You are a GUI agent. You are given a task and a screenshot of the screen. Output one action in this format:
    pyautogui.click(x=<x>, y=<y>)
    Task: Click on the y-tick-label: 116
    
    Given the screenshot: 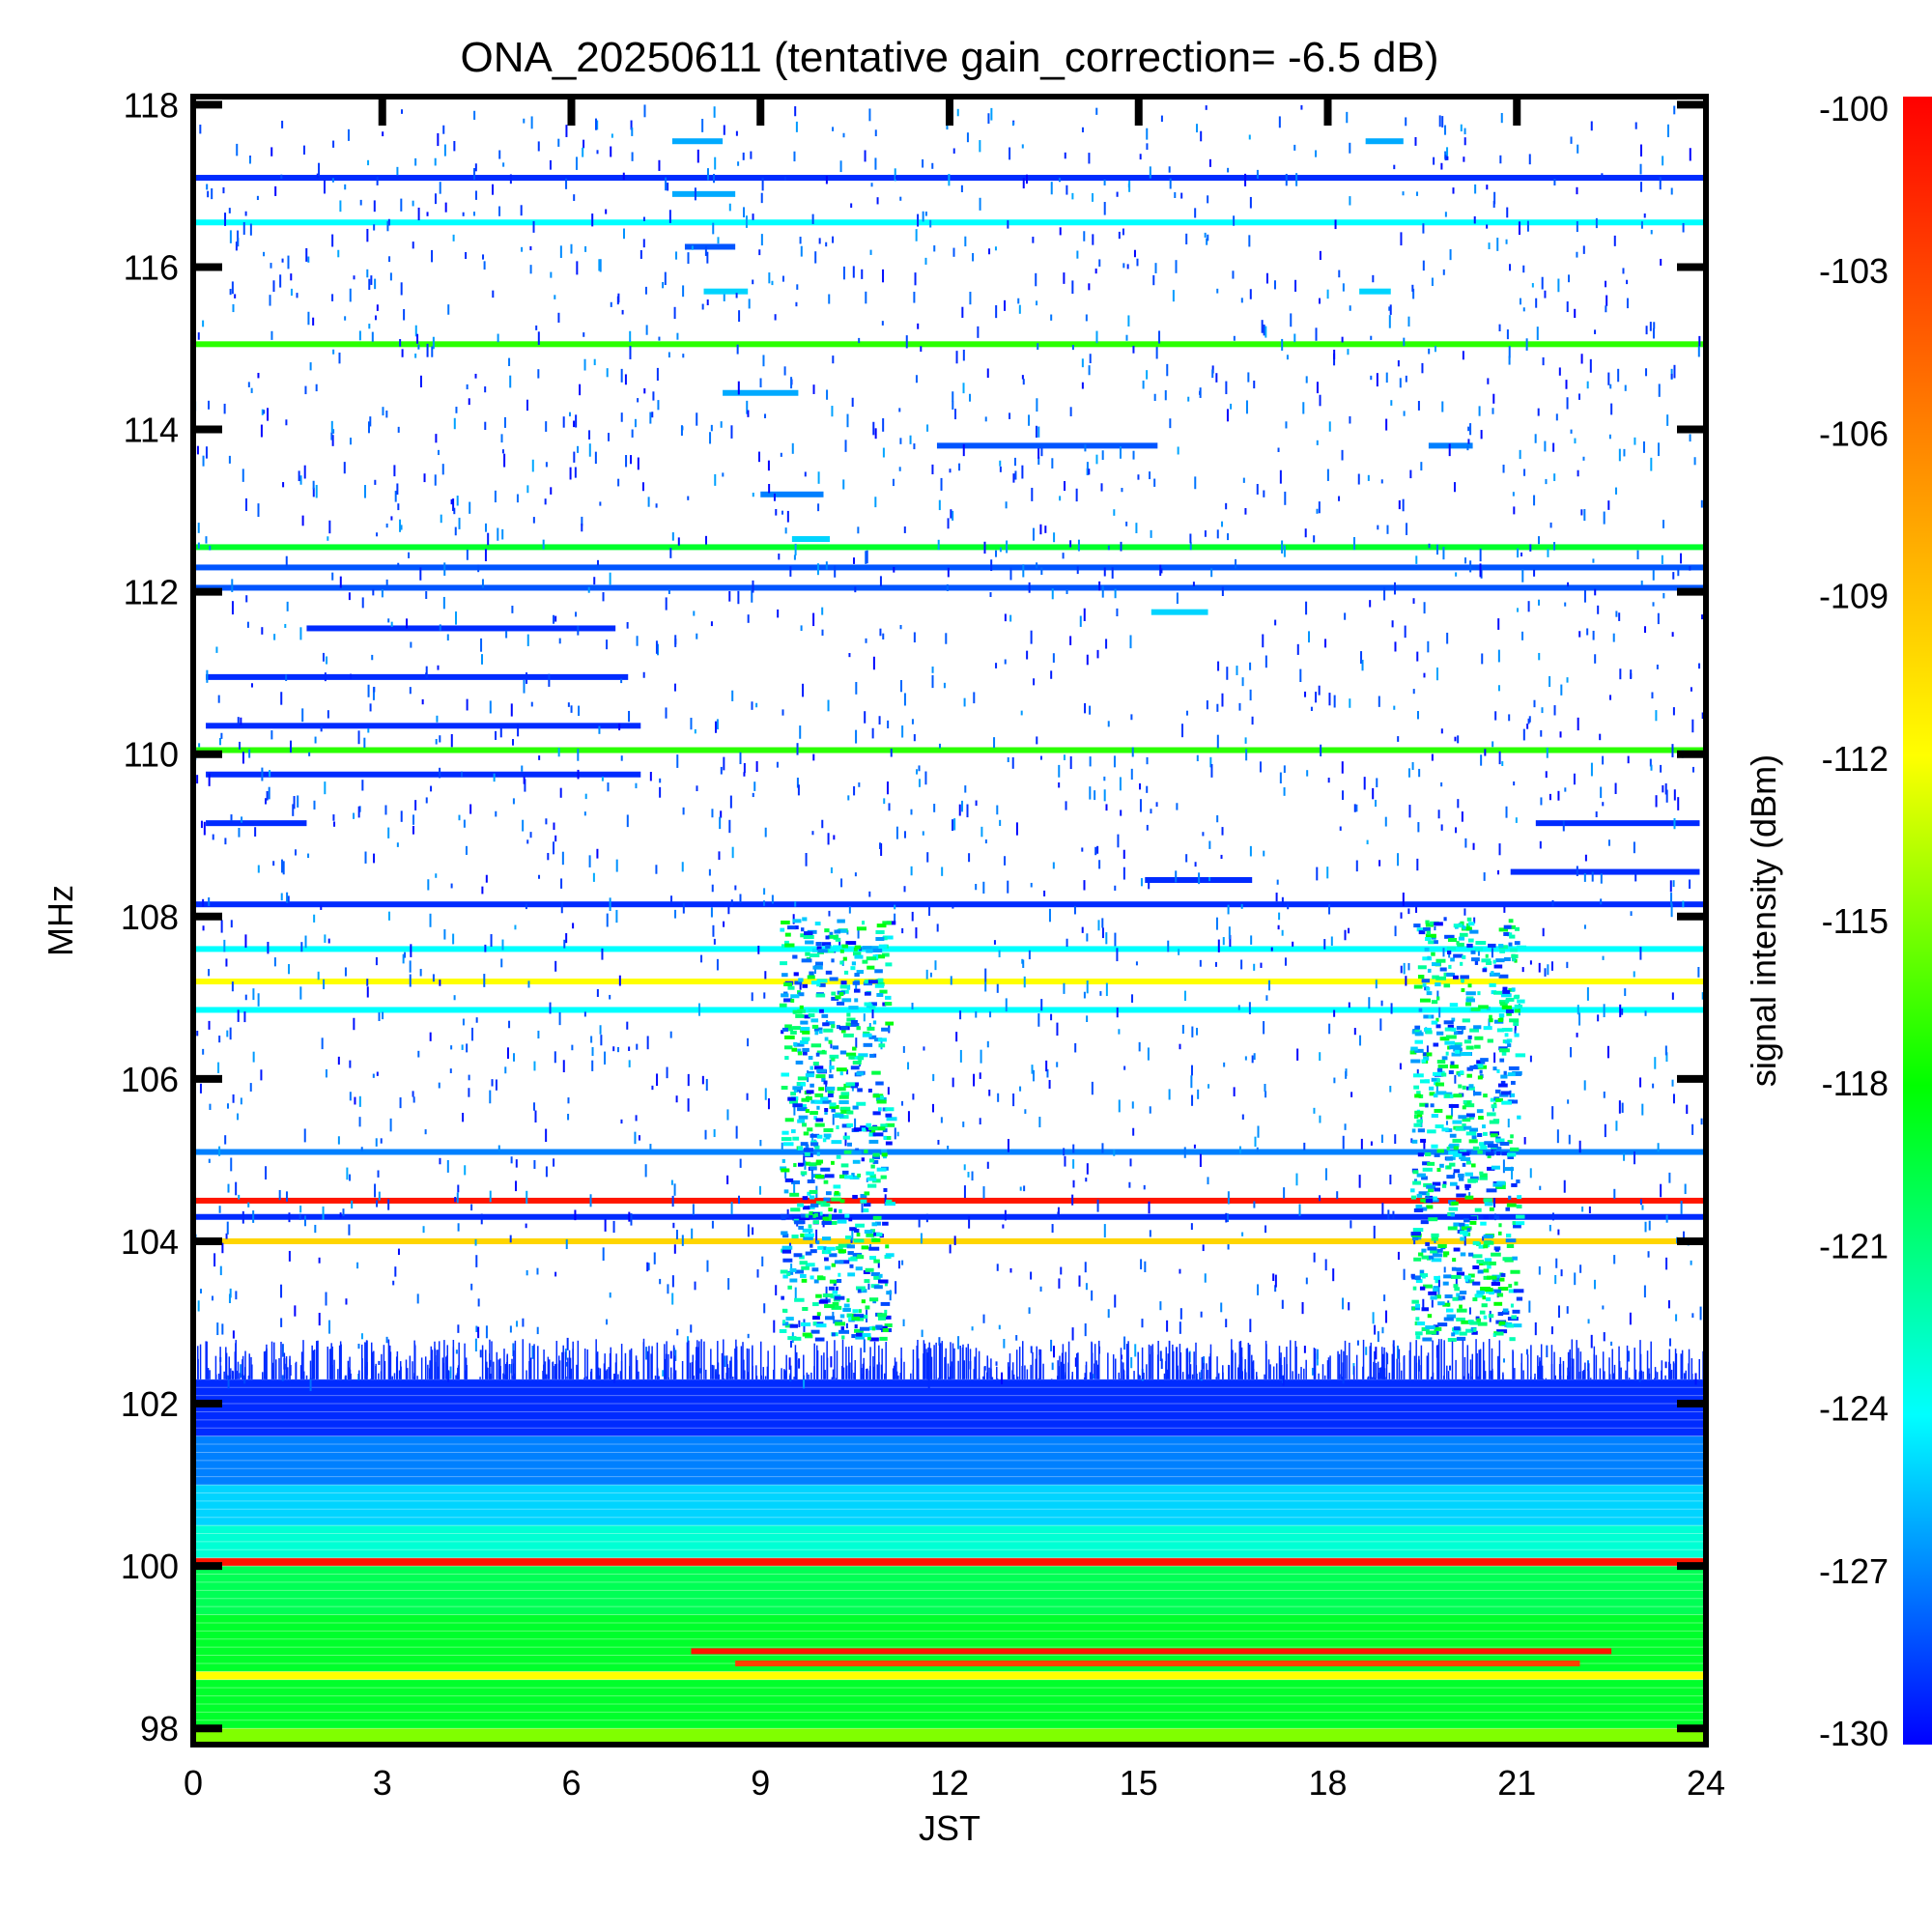 What is the action you would take?
    pyautogui.click(x=151, y=267)
    